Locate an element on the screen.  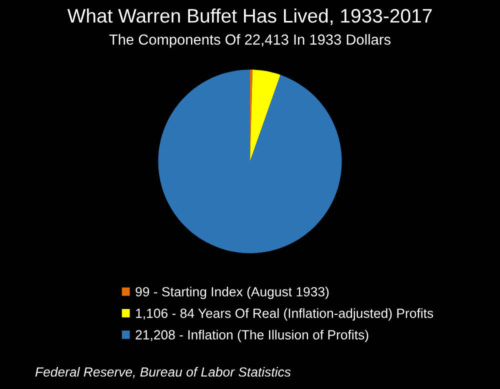
chart-subtitle: The Components Of 22,413 In 1933 Dollars is located at coordinates (250, 41).